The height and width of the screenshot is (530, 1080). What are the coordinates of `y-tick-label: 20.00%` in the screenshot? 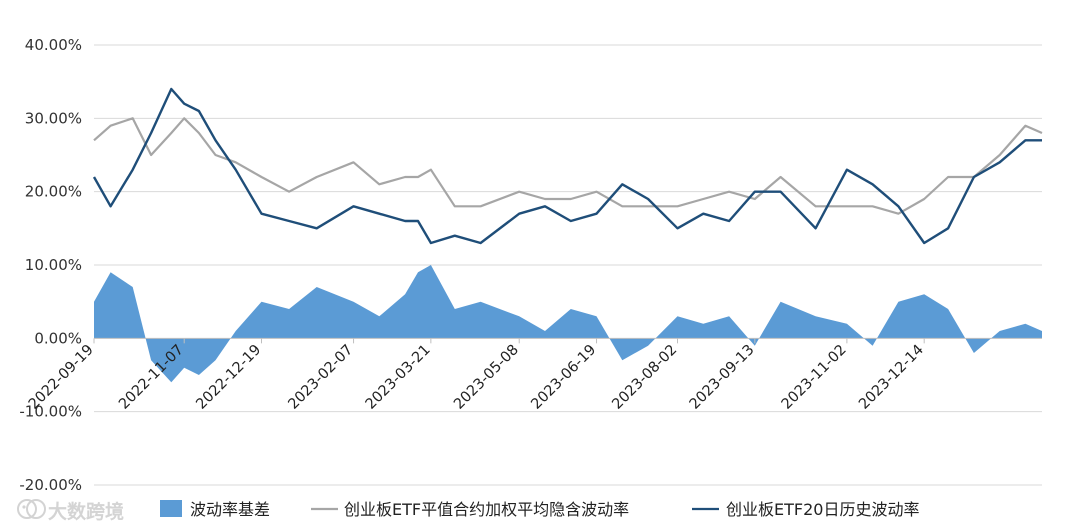 It's located at (53, 192).